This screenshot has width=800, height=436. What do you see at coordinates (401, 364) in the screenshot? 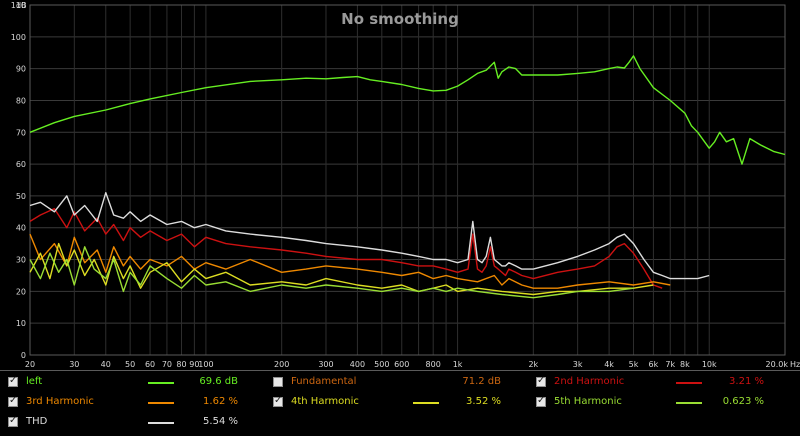
I see `x-tick-label: 600` at bounding box center [401, 364].